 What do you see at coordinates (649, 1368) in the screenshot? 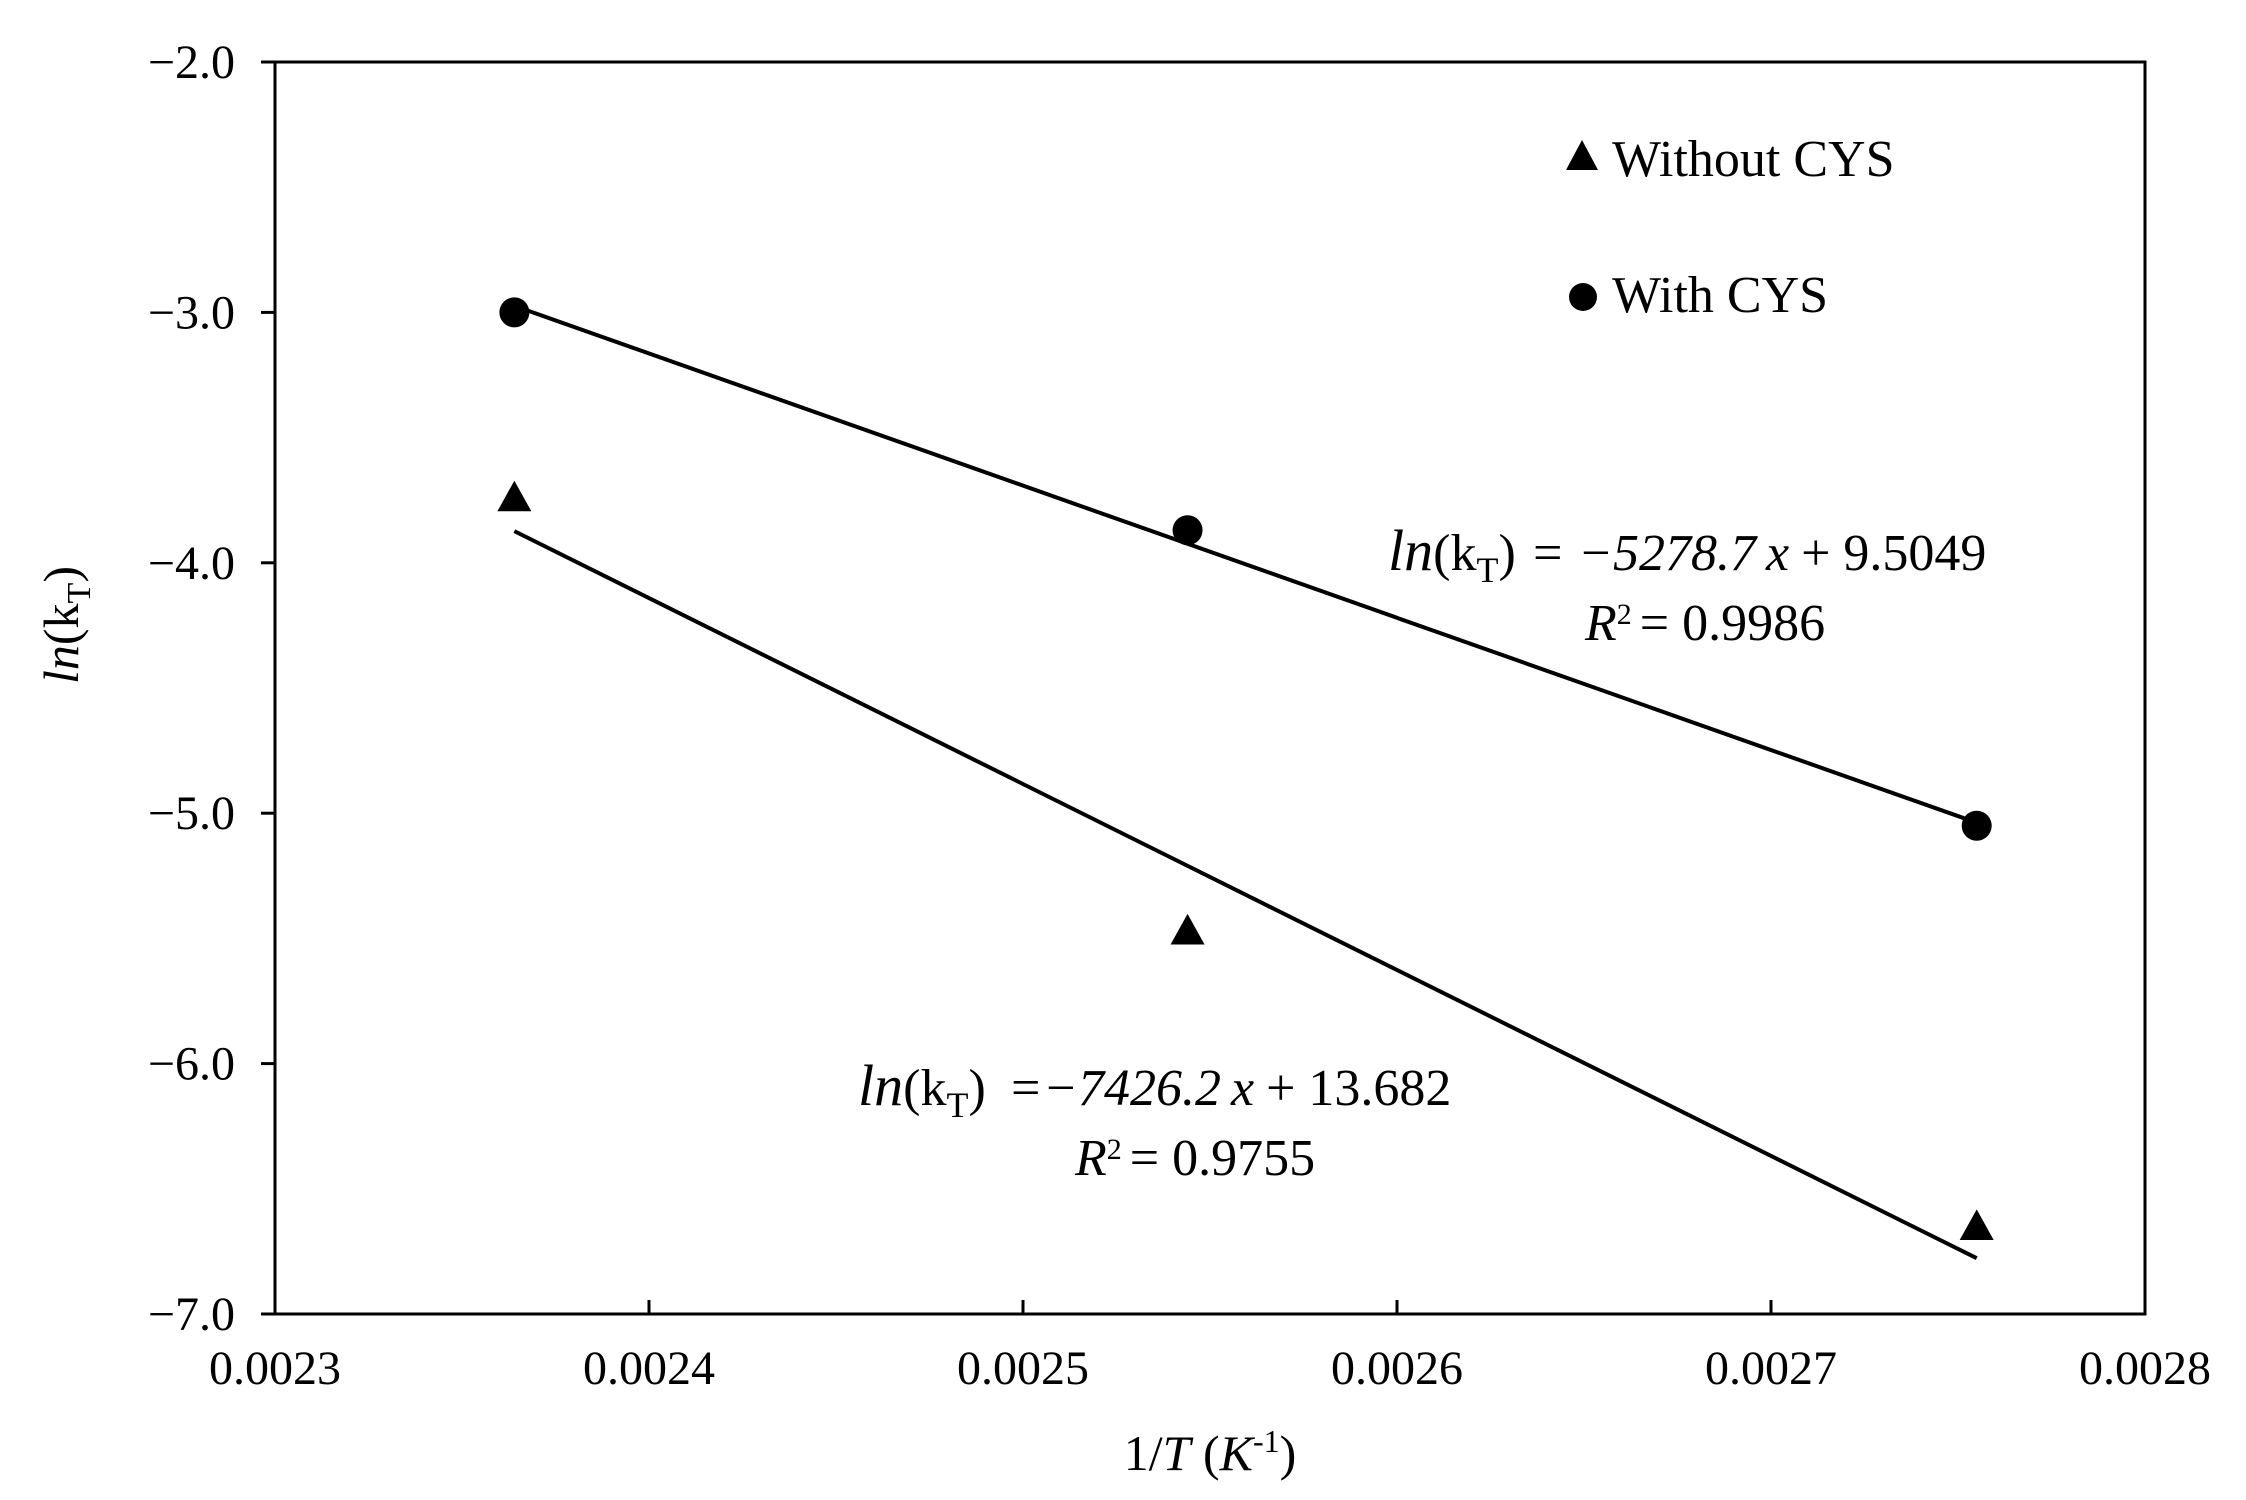
I see `x-tick-label: 0.0024` at bounding box center [649, 1368].